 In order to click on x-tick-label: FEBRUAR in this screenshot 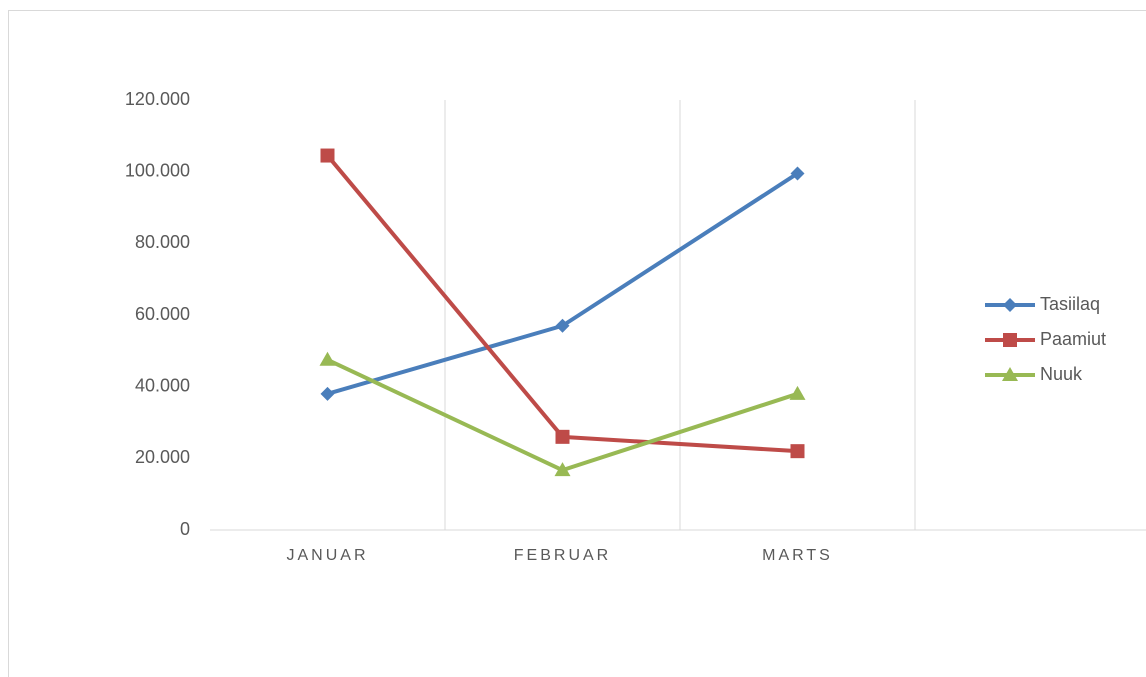, I will do `click(562, 555)`.